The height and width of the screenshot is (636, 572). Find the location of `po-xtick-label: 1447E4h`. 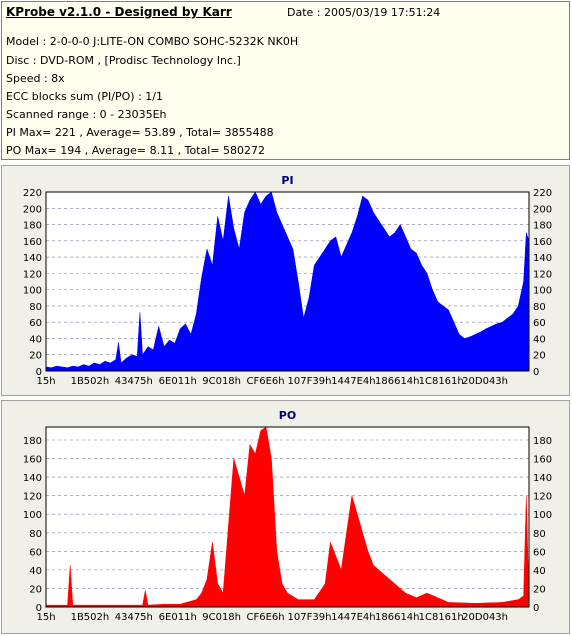

po-xtick-label: 1447E4h is located at coordinates (353, 617).